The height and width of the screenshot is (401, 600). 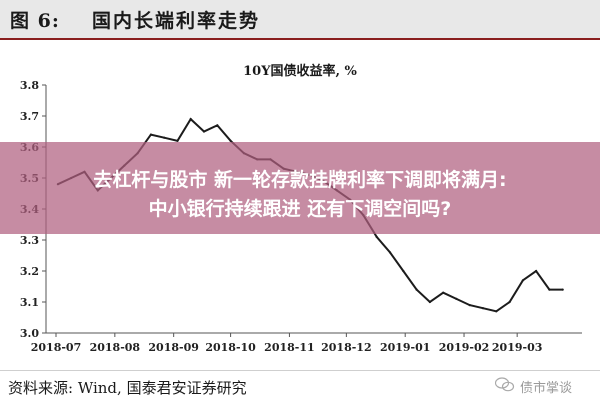 What do you see at coordinates (300, 180) in the screenshot?
I see `headline-line-1: 去杠杆与股市 新一轮存款挂牌利率下调即将满月:` at bounding box center [300, 180].